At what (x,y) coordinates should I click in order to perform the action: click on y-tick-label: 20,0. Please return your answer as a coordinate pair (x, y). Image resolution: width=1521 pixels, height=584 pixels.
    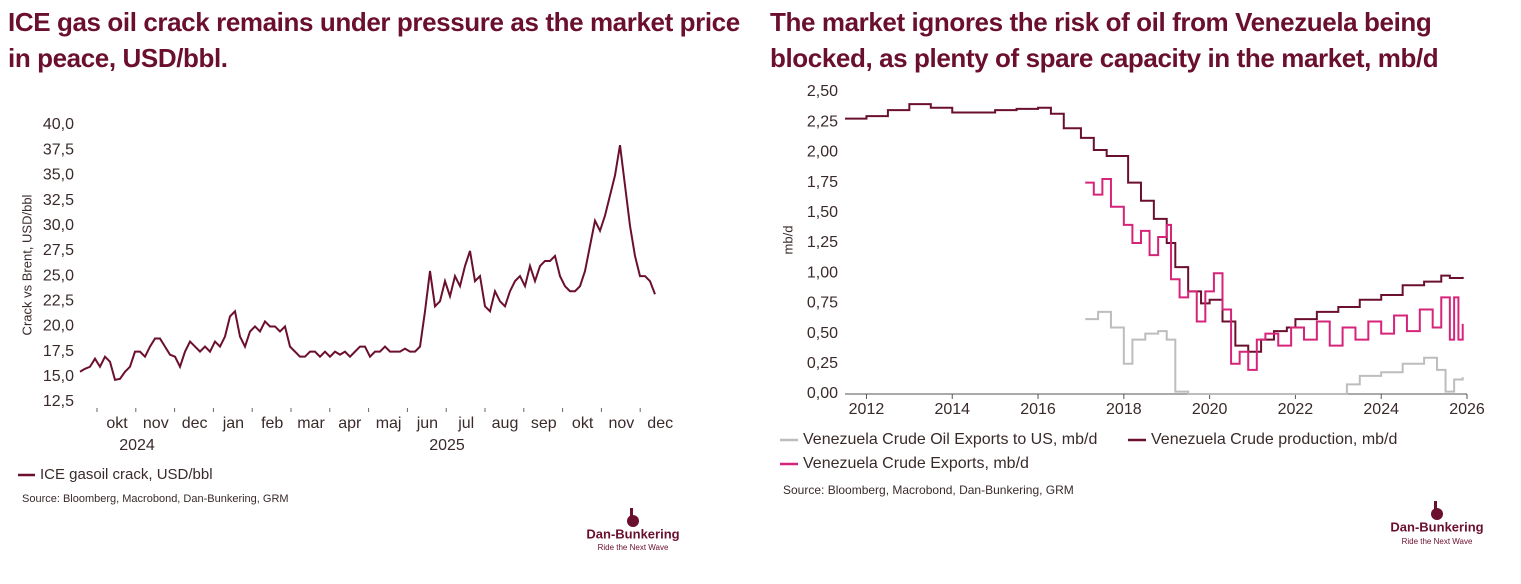
    Looking at the image, I should click on (58, 326).